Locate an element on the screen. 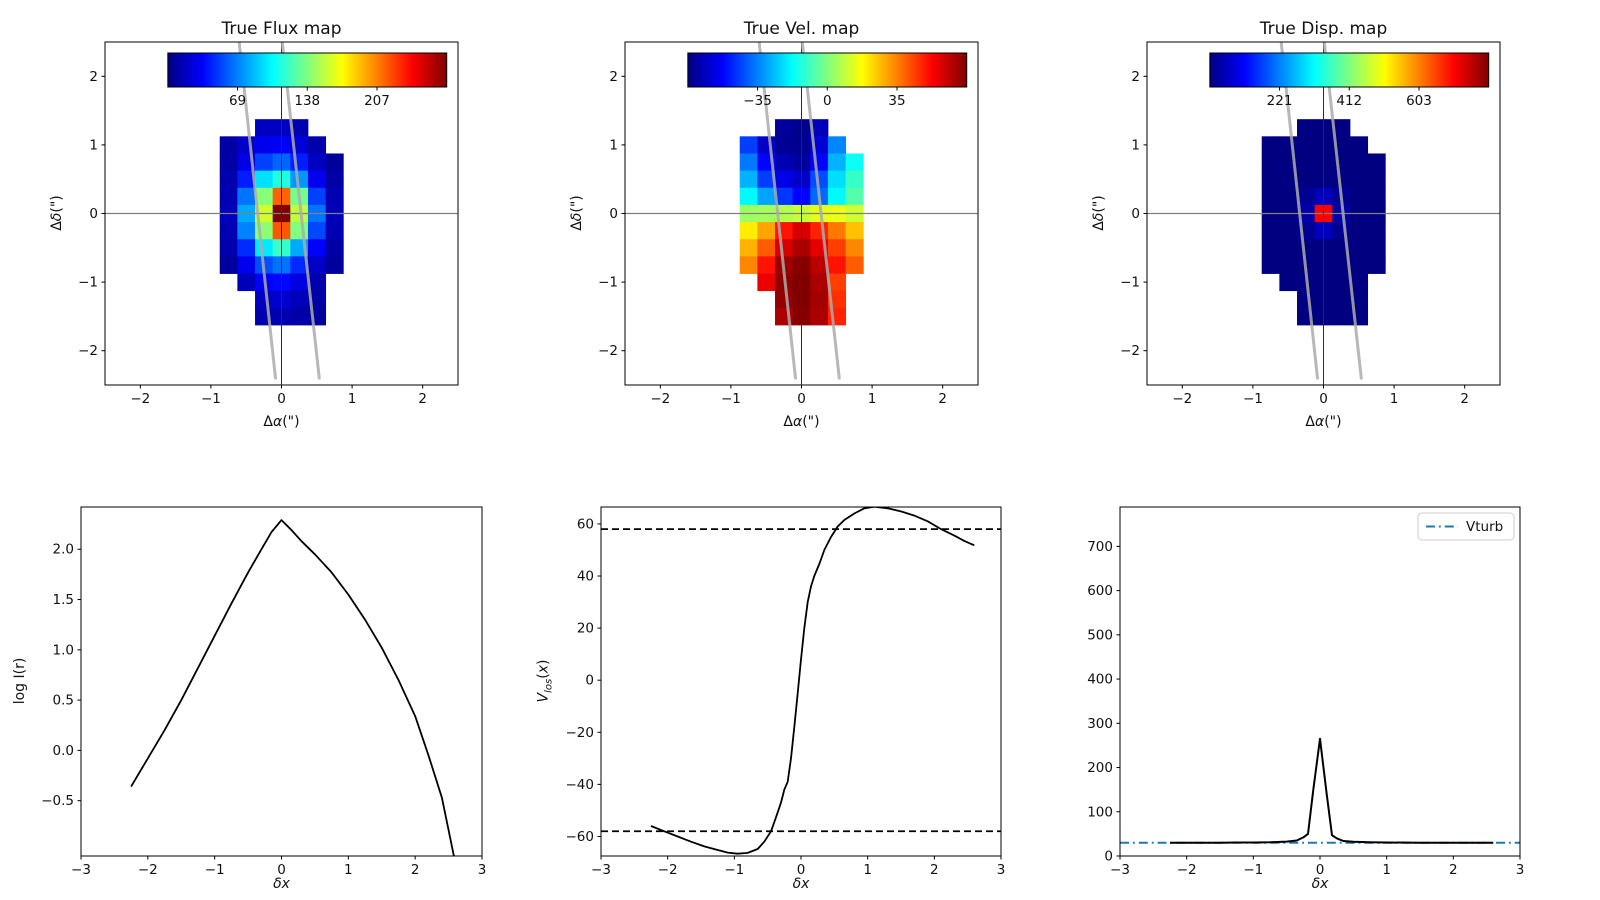  colorbar-tick-label: 138 is located at coordinates (307, 101).